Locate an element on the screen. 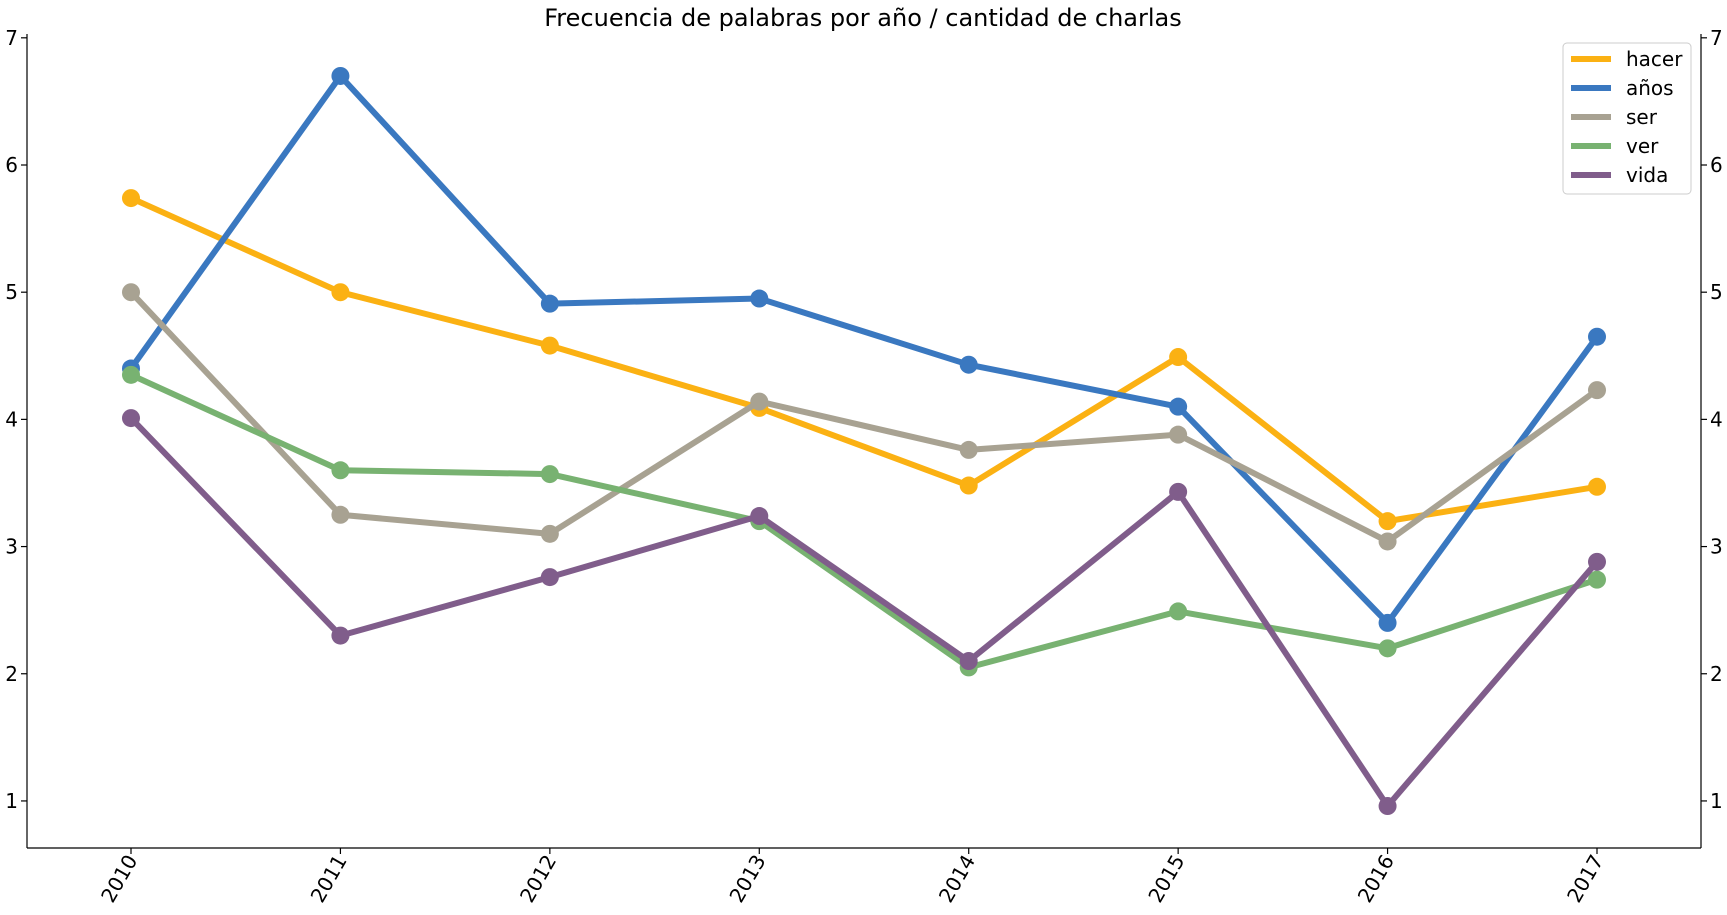 This screenshot has width=1727, height=915. data-point-vida-2010 is located at coordinates (131, 418).